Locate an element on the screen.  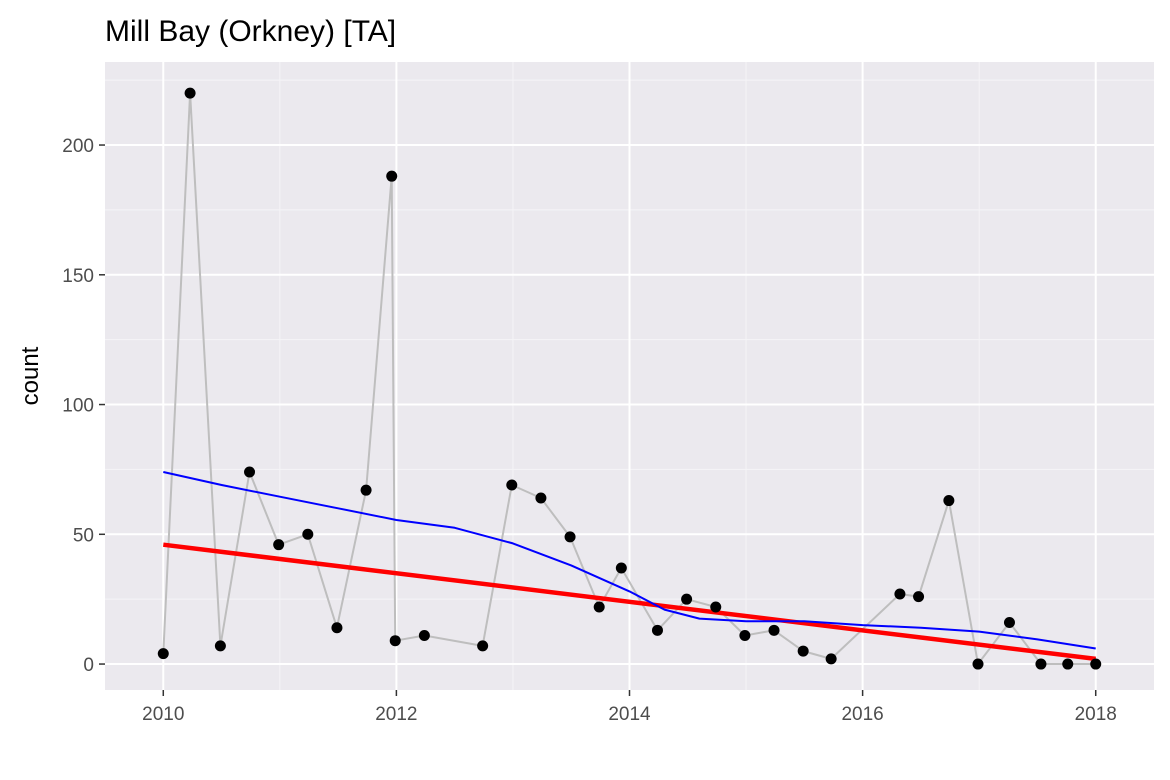
y-axis: 0 50 100 150 200 is located at coordinates (83, 406).